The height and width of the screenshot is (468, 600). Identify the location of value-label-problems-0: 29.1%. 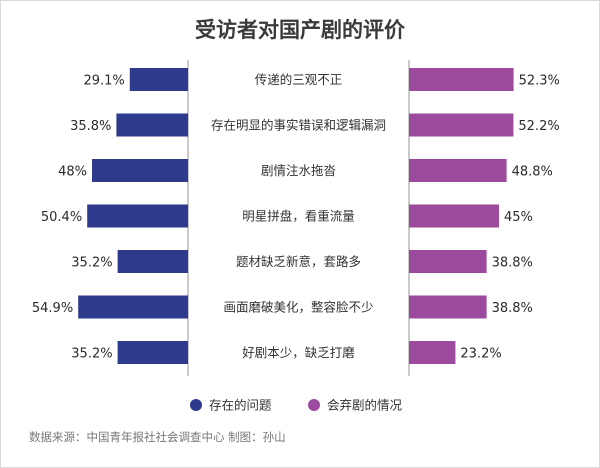
(103, 81).